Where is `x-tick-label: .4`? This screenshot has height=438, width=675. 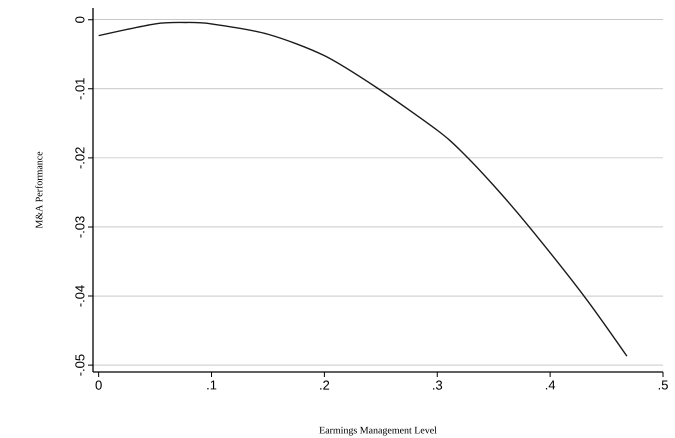 x-tick-label: .4 is located at coordinates (551, 385).